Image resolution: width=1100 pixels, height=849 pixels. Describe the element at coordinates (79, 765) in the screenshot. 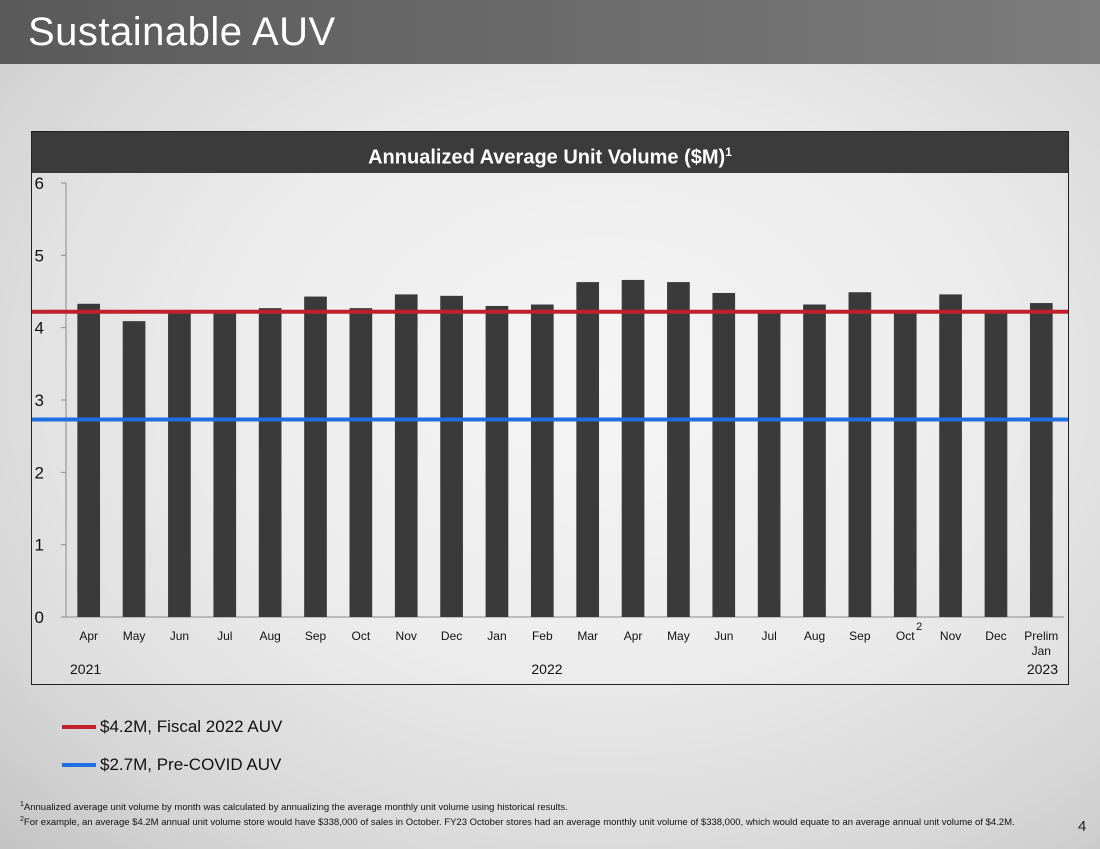

I see `legend-swatch-pre-covid` at that location.